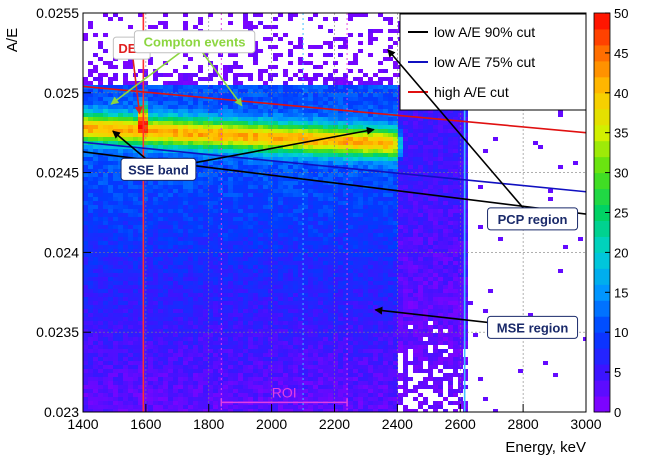 The width and height of the screenshot is (646, 457). What do you see at coordinates (61, 412) in the screenshot?
I see `y-tick-label: 0.023` at bounding box center [61, 412].